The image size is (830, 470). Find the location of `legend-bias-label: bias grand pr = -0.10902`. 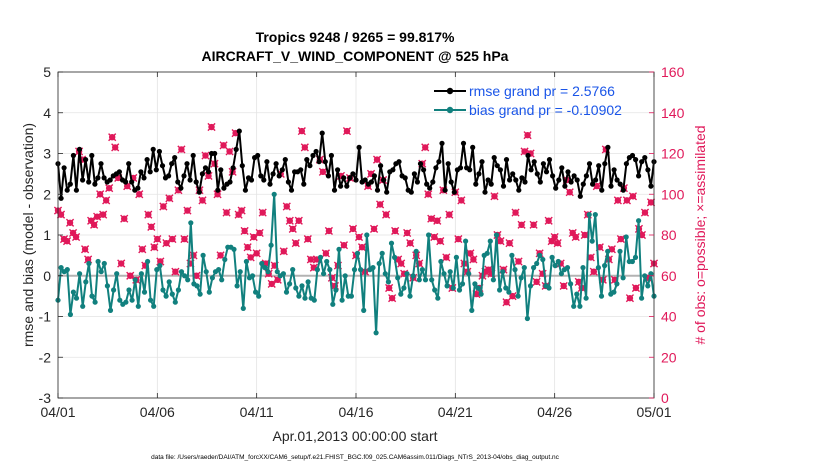

legend-bias-label: bias grand pr = -0.10902 is located at coordinates (545, 110).